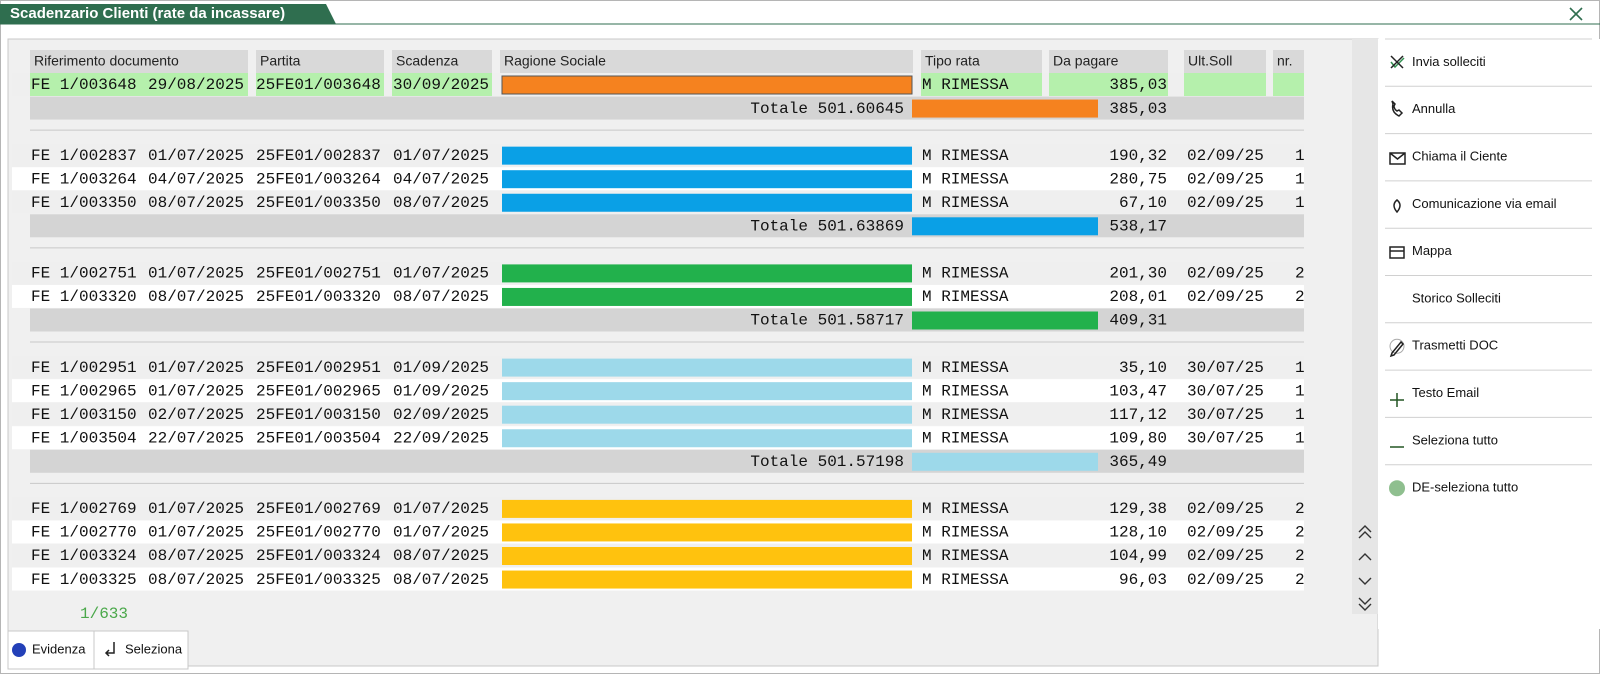 The height and width of the screenshot is (679, 1600). Describe the element at coordinates (318, 156) in the screenshot. I see `partita: 25FE01/002837` at that location.